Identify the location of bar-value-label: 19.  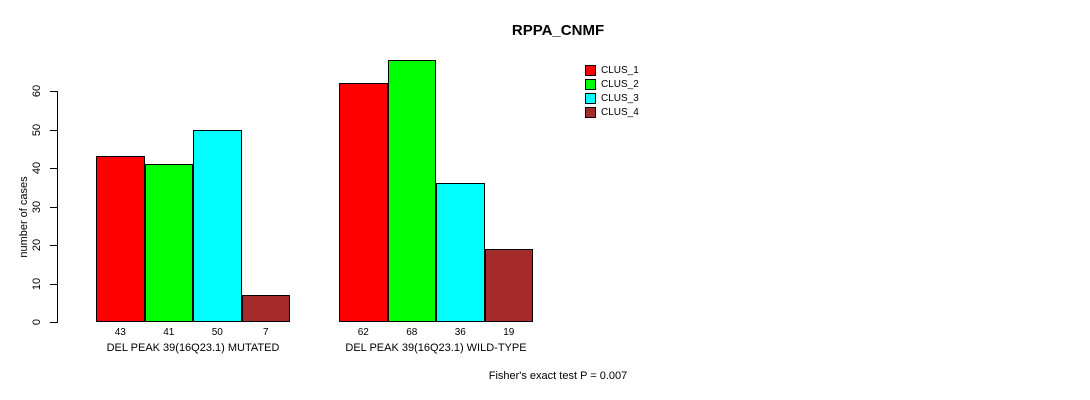
(509, 332).